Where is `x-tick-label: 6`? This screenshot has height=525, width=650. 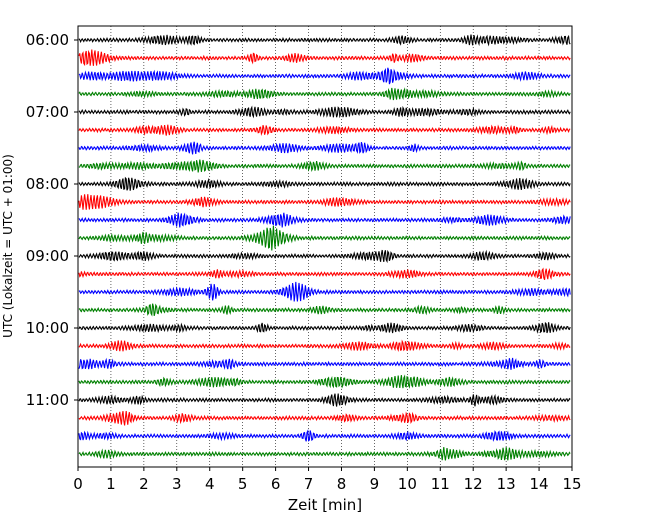 x-tick-label: 6 is located at coordinates (276, 484).